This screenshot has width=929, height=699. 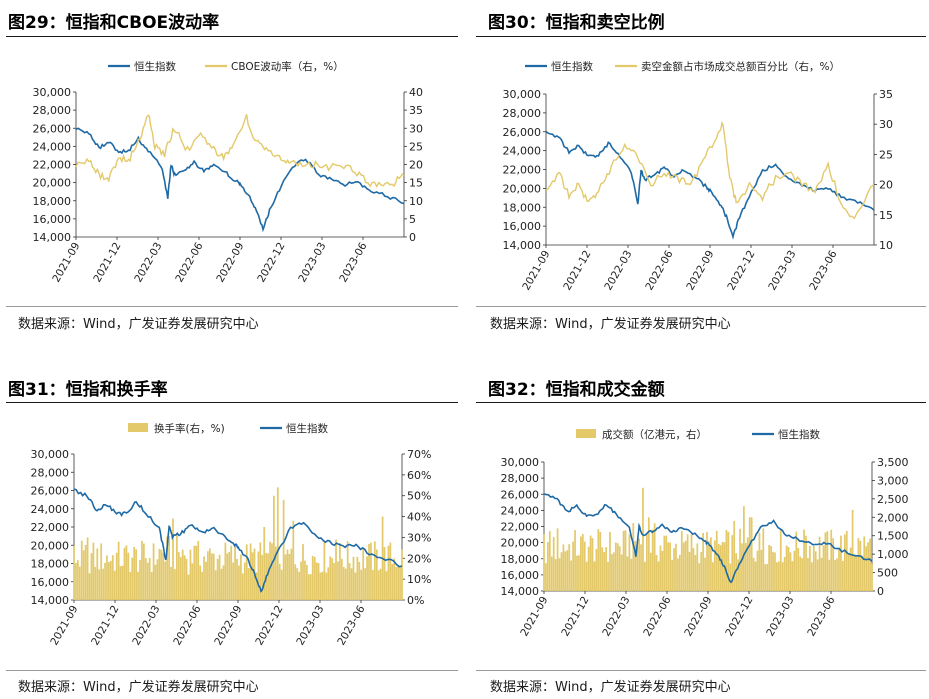 What do you see at coordinates (586, 433) in the screenshot?
I see `legend-swatch` at bounding box center [586, 433].